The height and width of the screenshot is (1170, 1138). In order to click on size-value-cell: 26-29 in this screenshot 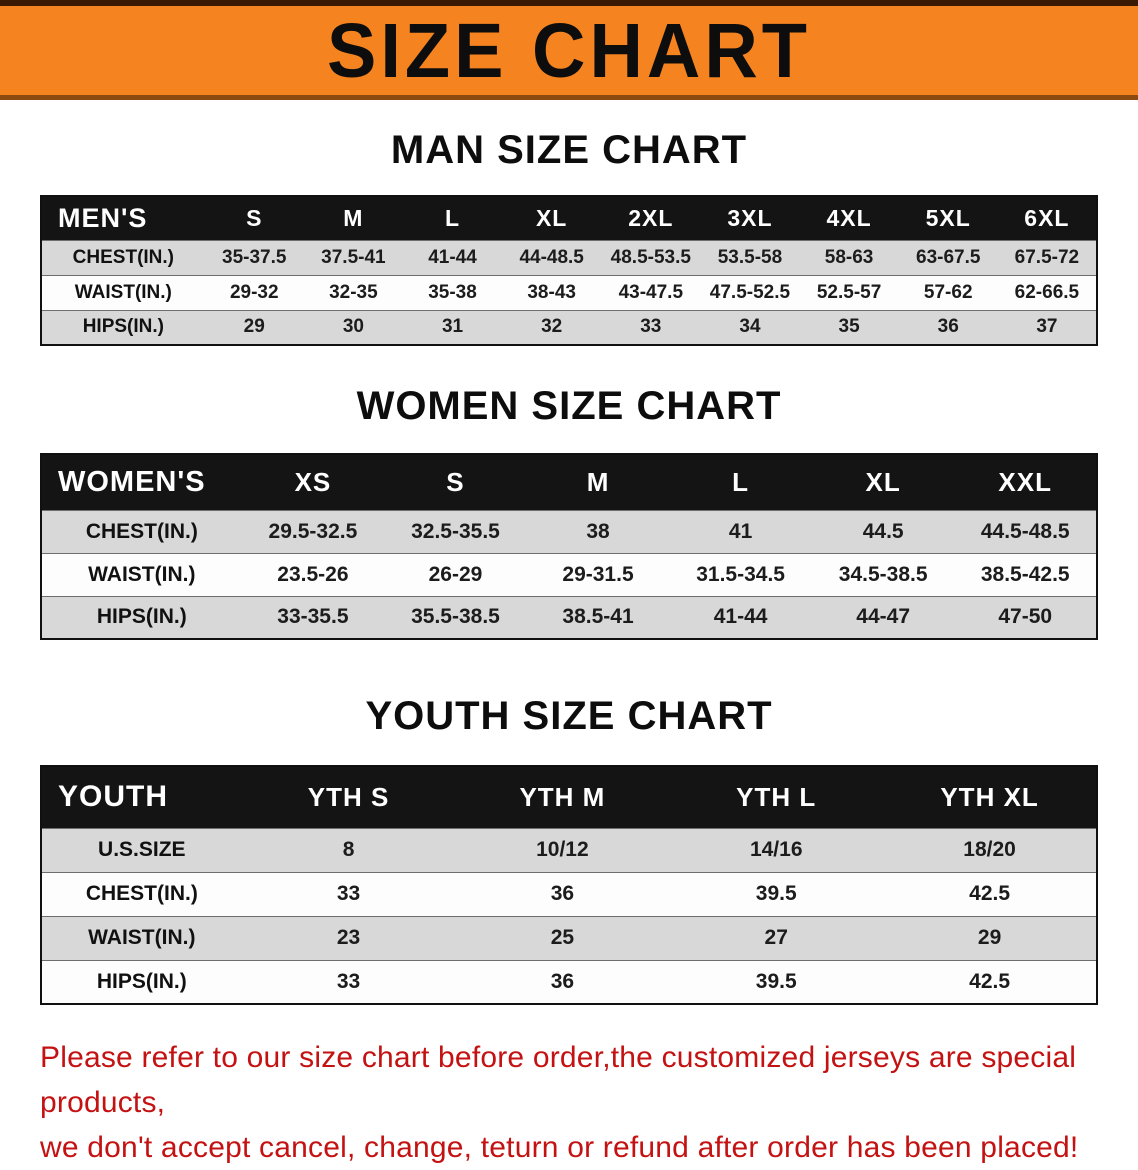, I will do `click(455, 574)`.